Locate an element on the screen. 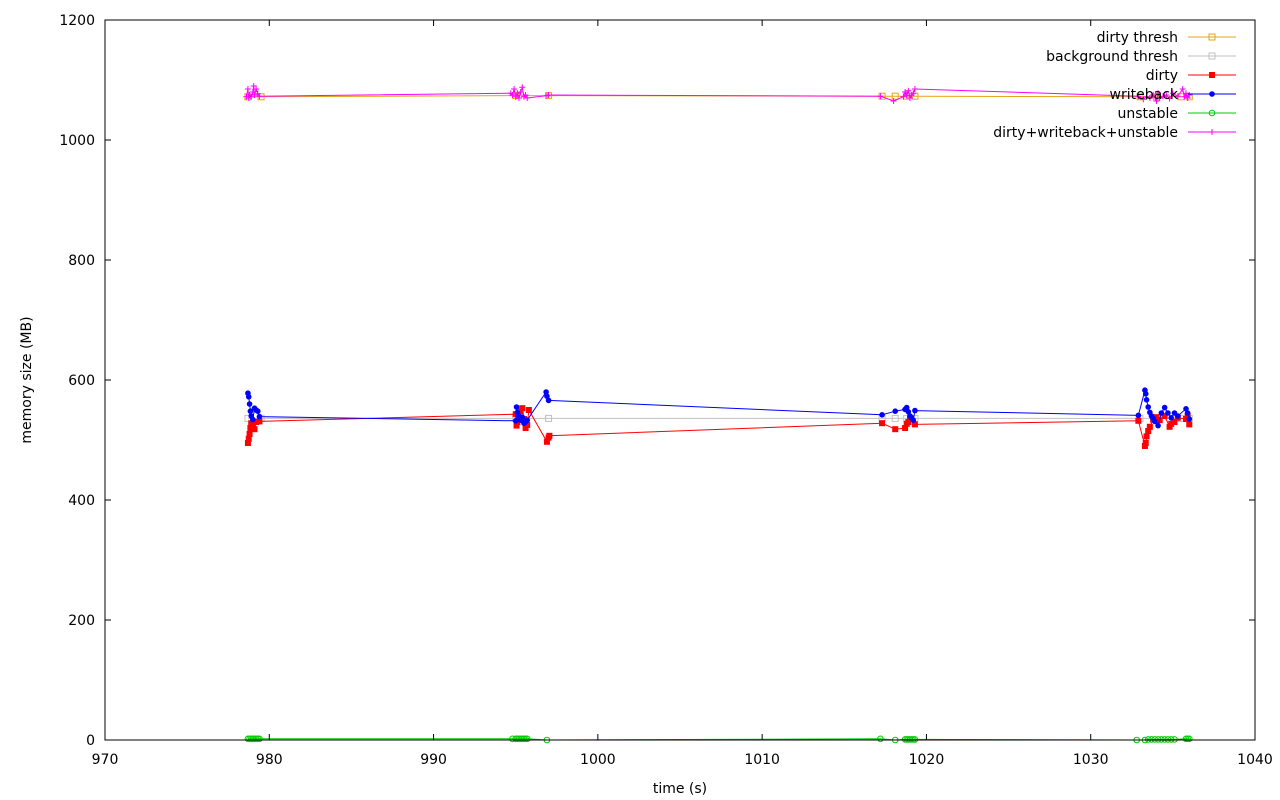  legend-item: unstable is located at coordinates (1177, 114).